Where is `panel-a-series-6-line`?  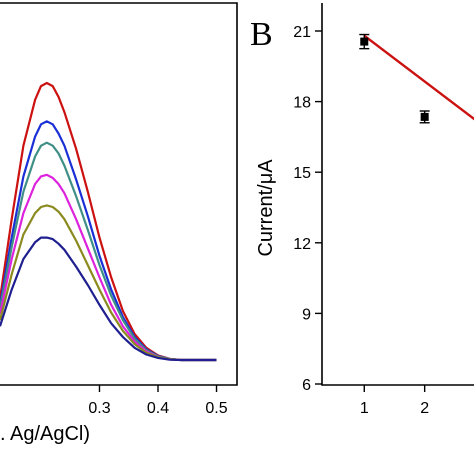 panel-a-series-6-line is located at coordinates (108, 299).